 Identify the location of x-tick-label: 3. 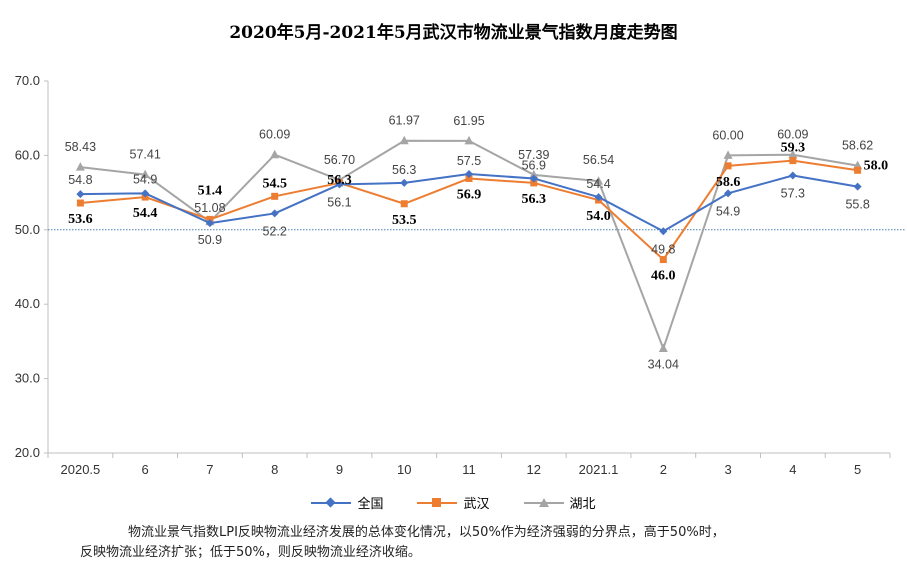
(727, 469).